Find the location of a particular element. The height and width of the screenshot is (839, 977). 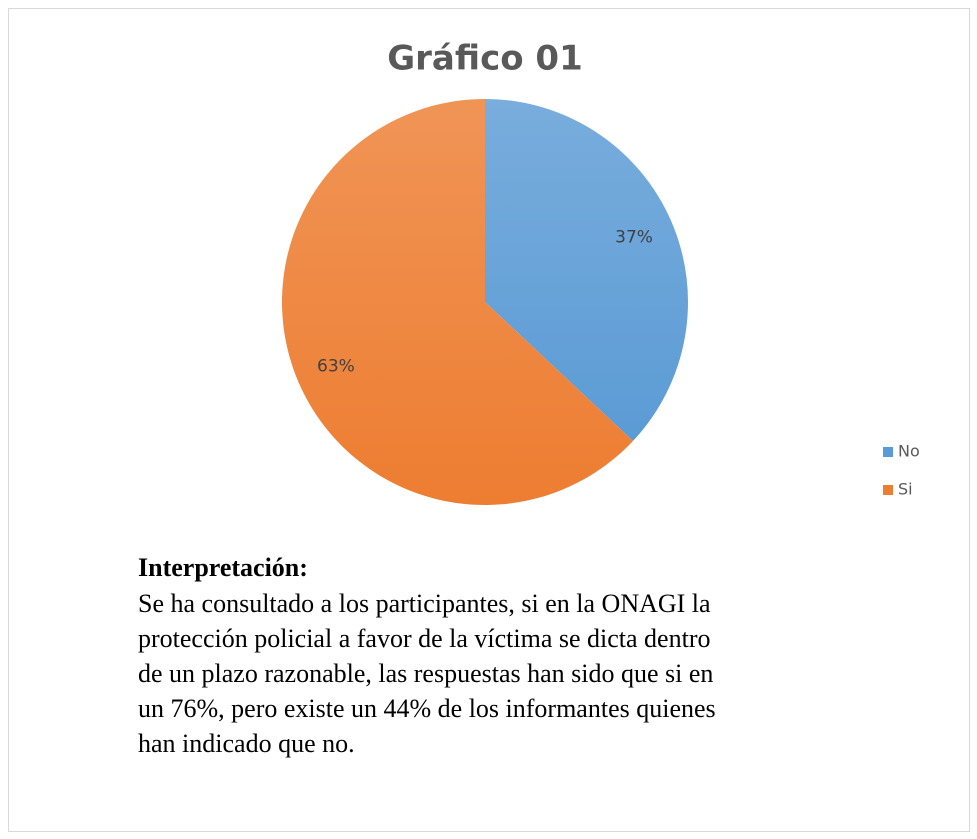

legend-label: Si is located at coordinates (905, 489).